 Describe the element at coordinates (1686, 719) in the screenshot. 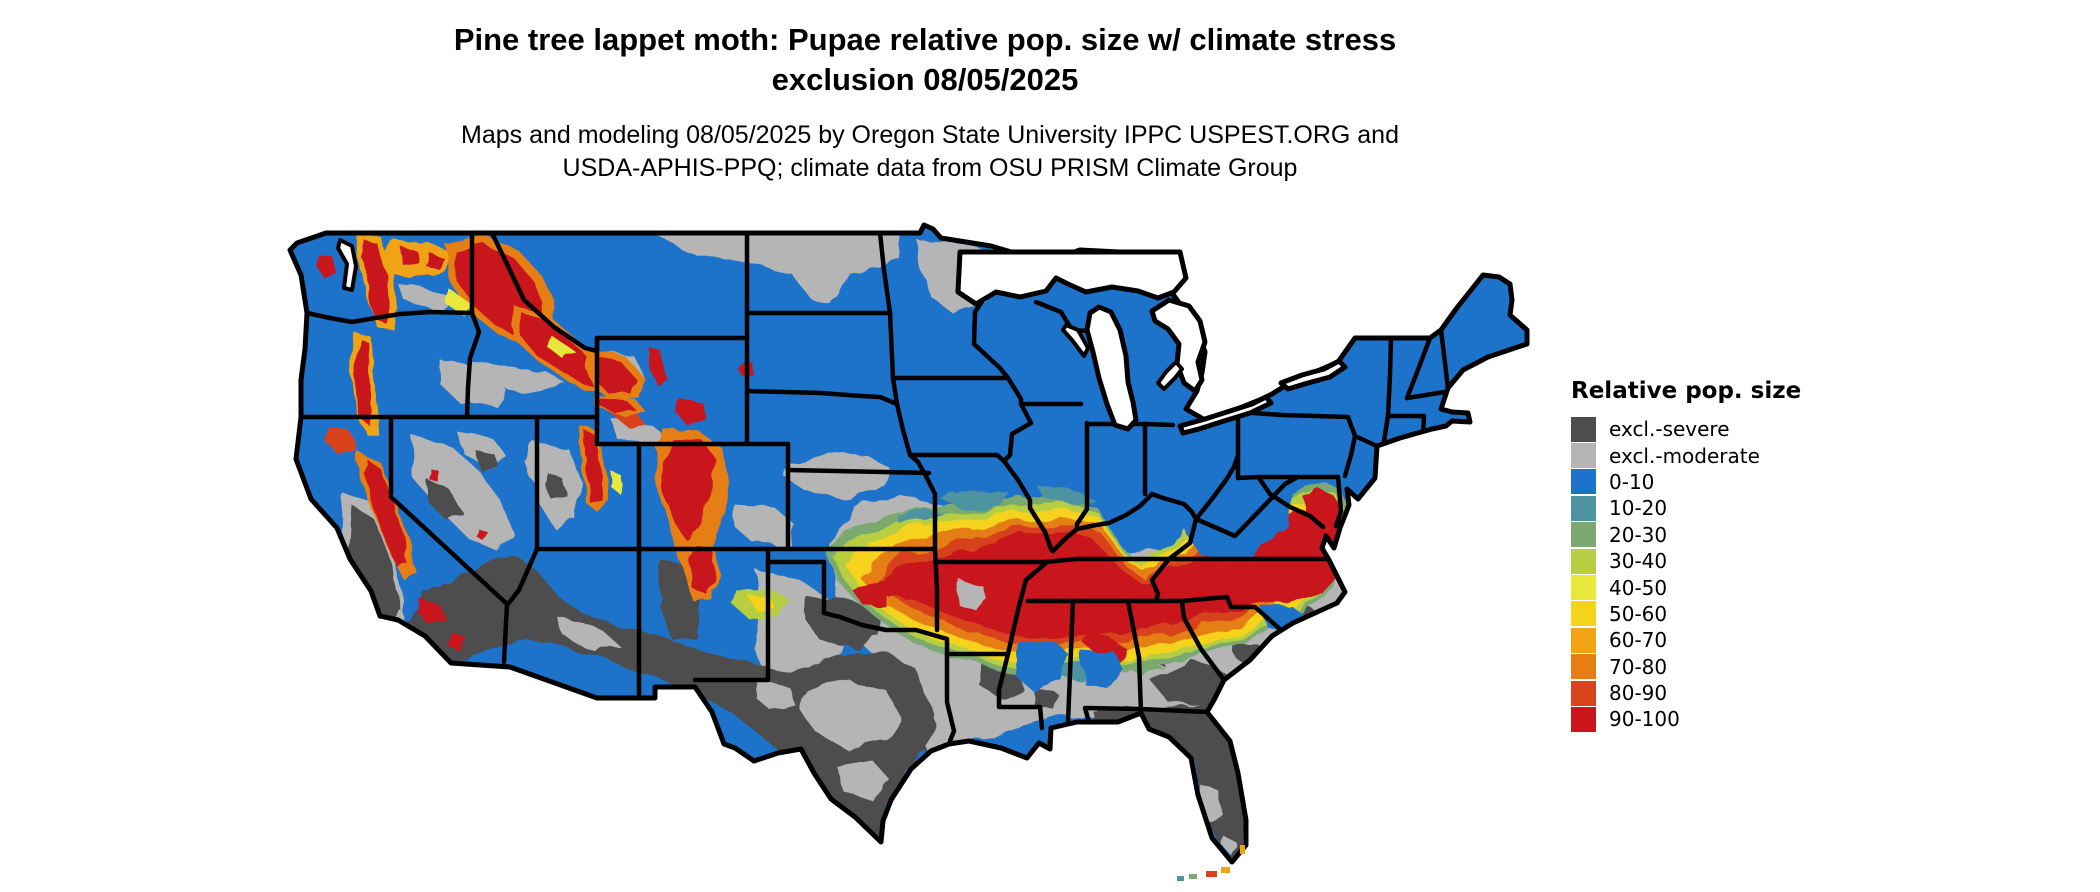

I see `legend-item: 90-100` at that location.